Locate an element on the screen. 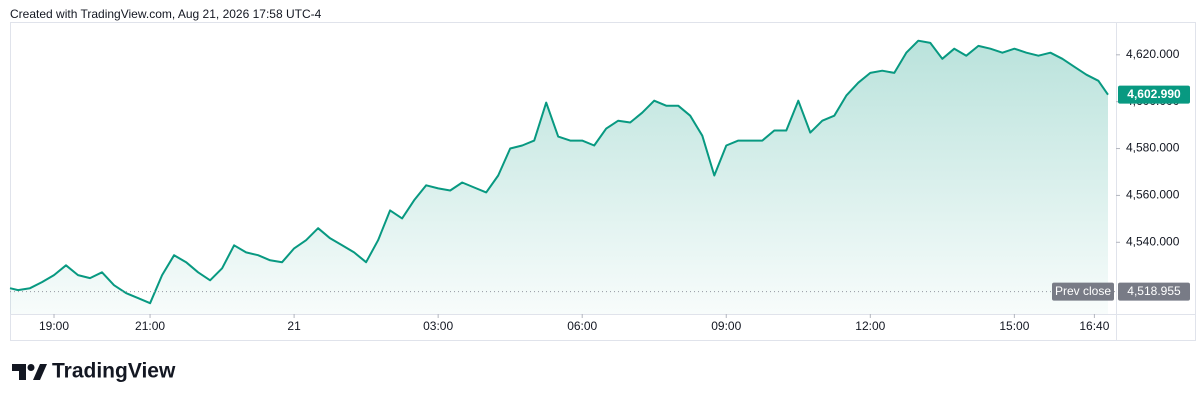  y-tick-label: 4,580.000 is located at coordinates (1153, 148).